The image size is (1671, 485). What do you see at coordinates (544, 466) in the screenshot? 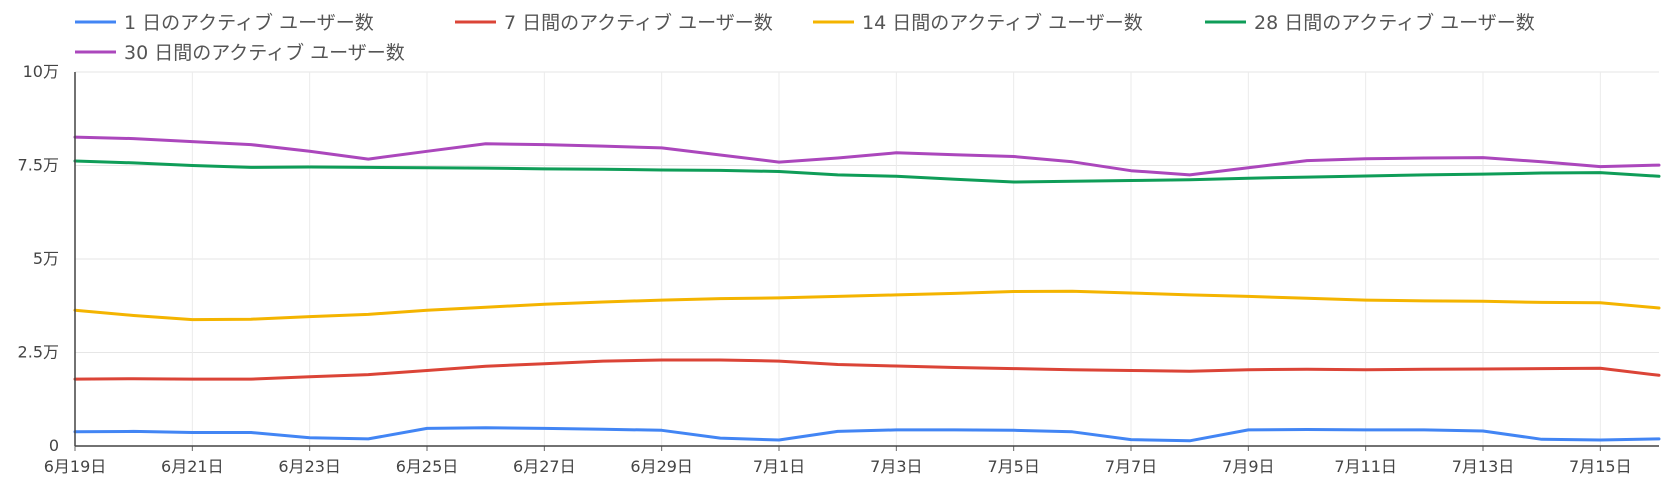
I see `x-tick-label: 6月27日` at bounding box center [544, 466].